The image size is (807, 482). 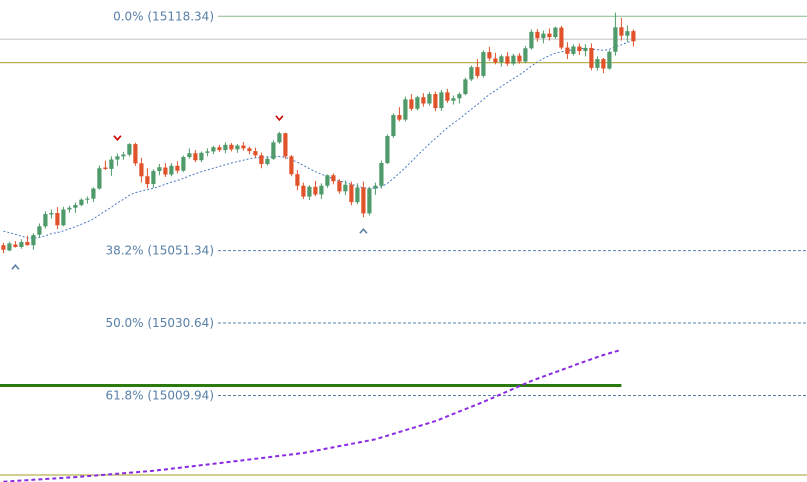 What do you see at coordinates (363, 230) in the screenshot?
I see `fractal-up-marker` at bounding box center [363, 230].